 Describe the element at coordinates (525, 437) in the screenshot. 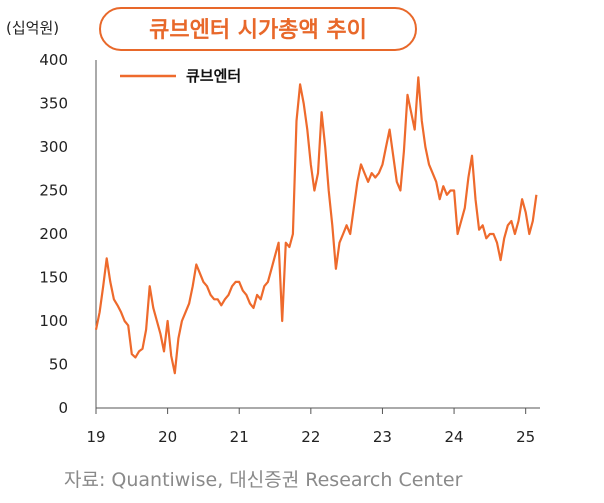

I see `x-tick-label: 25` at that location.